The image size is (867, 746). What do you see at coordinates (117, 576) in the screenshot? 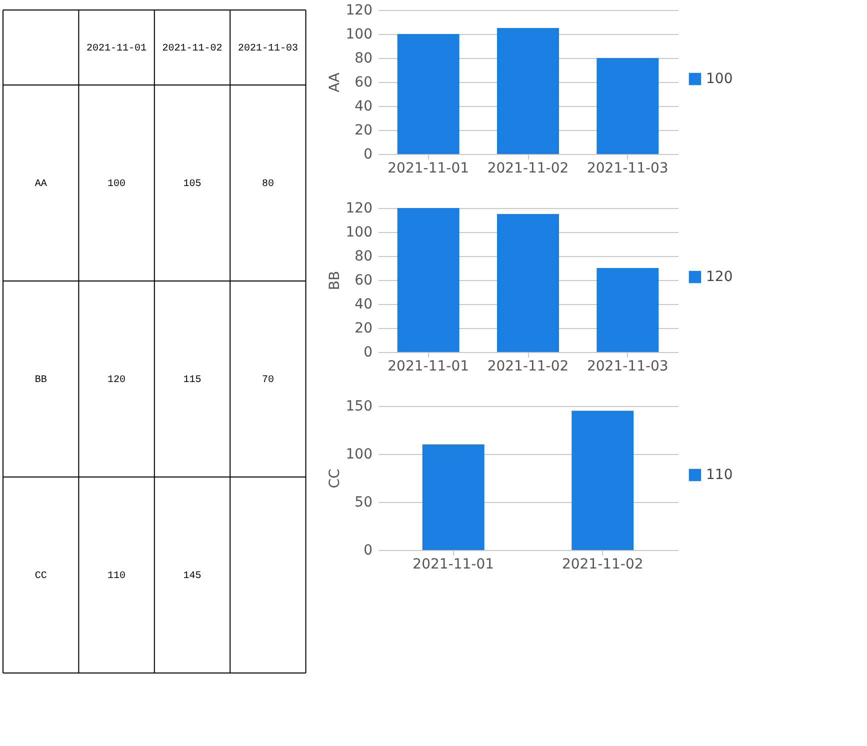
I see `data-label: 110` at bounding box center [117, 576].